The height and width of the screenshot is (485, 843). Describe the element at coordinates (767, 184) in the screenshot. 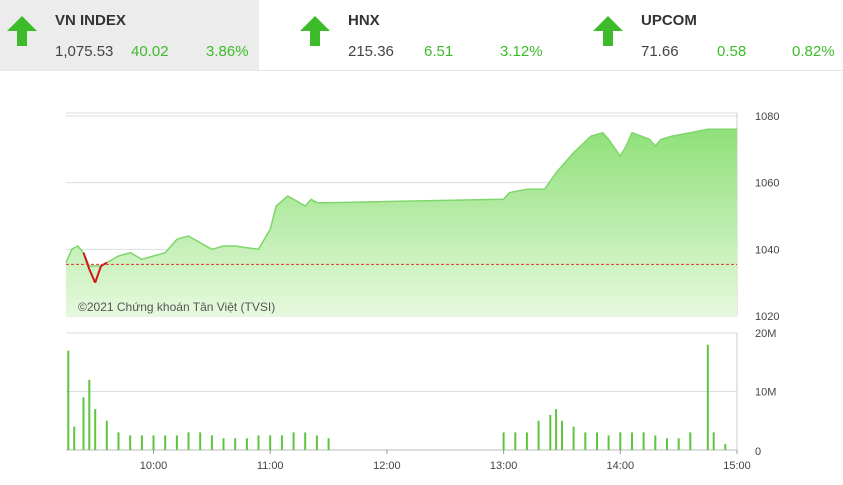

I see `price-tick-label: 1060` at that location.